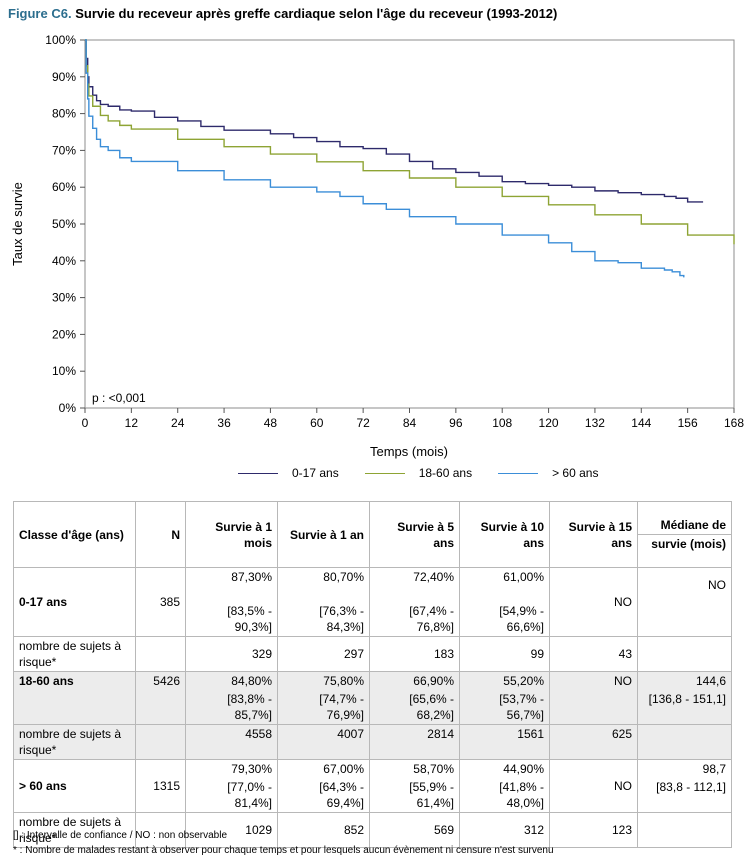 The image size is (744, 864). I want to click on cell-ci: [83,8% - 85,7%], so click(231, 707).